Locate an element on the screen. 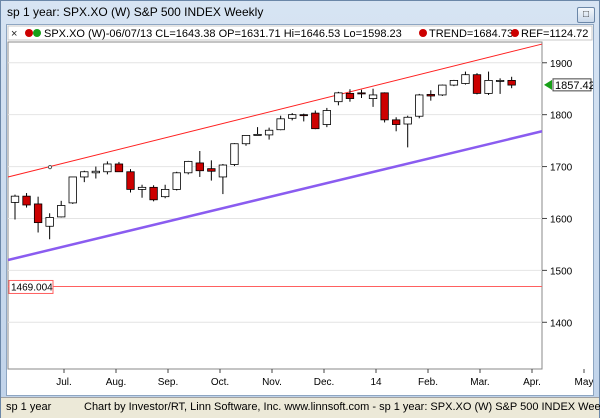  y-axis: 1400 1500 1600 1700 1800 1900 is located at coordinates (557, 194).